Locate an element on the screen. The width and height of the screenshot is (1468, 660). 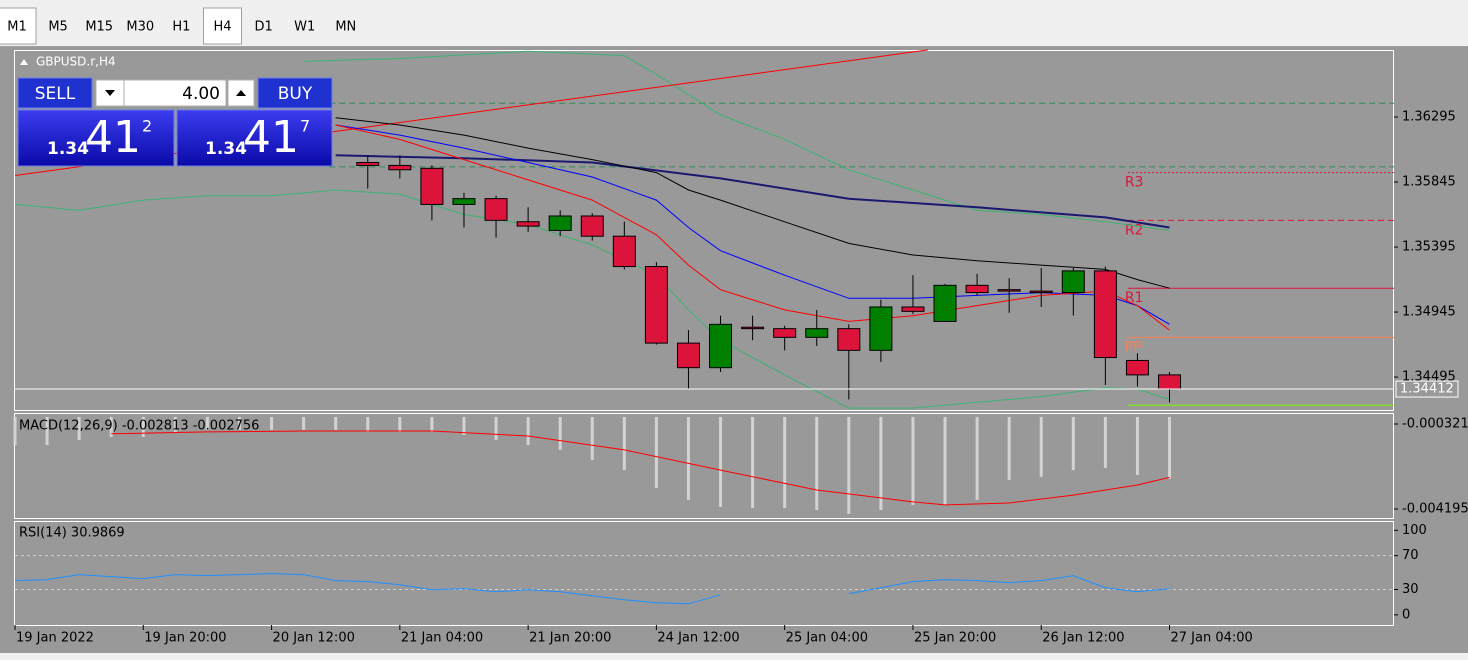
trade-panel: SELL 4.00 BUY 1.34 41 2 1.34 41 7 is located at coordinates (175, 122).